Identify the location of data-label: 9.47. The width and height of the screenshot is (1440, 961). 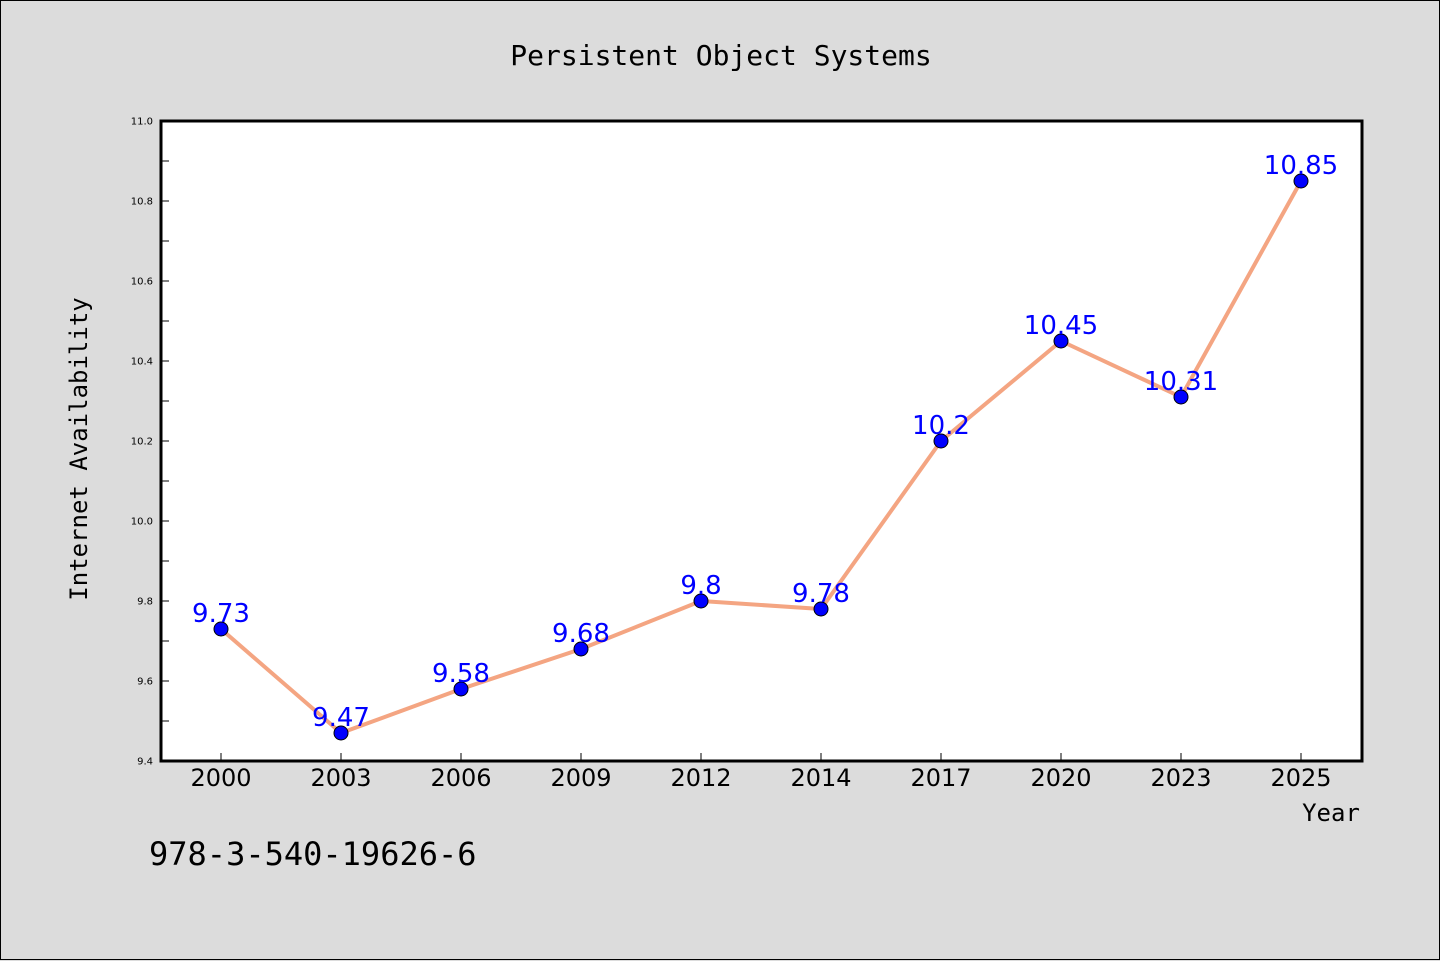
(341, 718).